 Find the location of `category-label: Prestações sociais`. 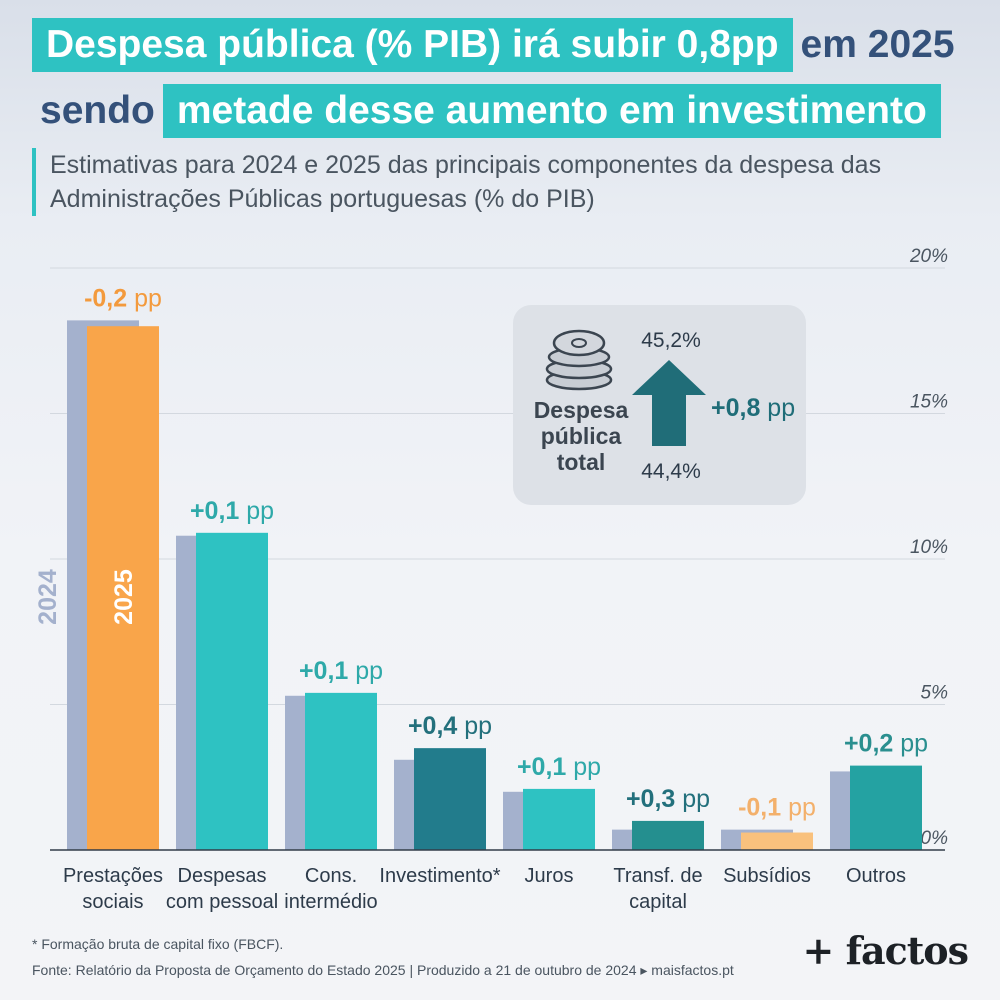

category-label: Prestações sociais is located at coordinates (113, 889).